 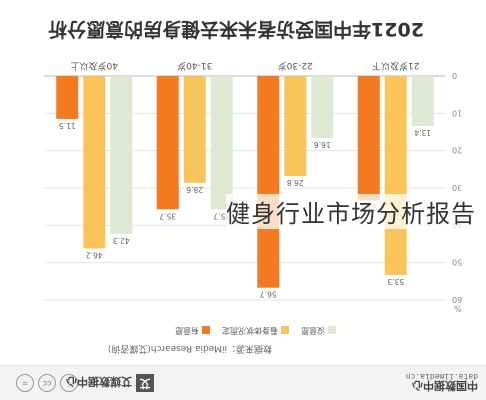 I want to click on data-label: 46.2, so click(x=94, y=254).